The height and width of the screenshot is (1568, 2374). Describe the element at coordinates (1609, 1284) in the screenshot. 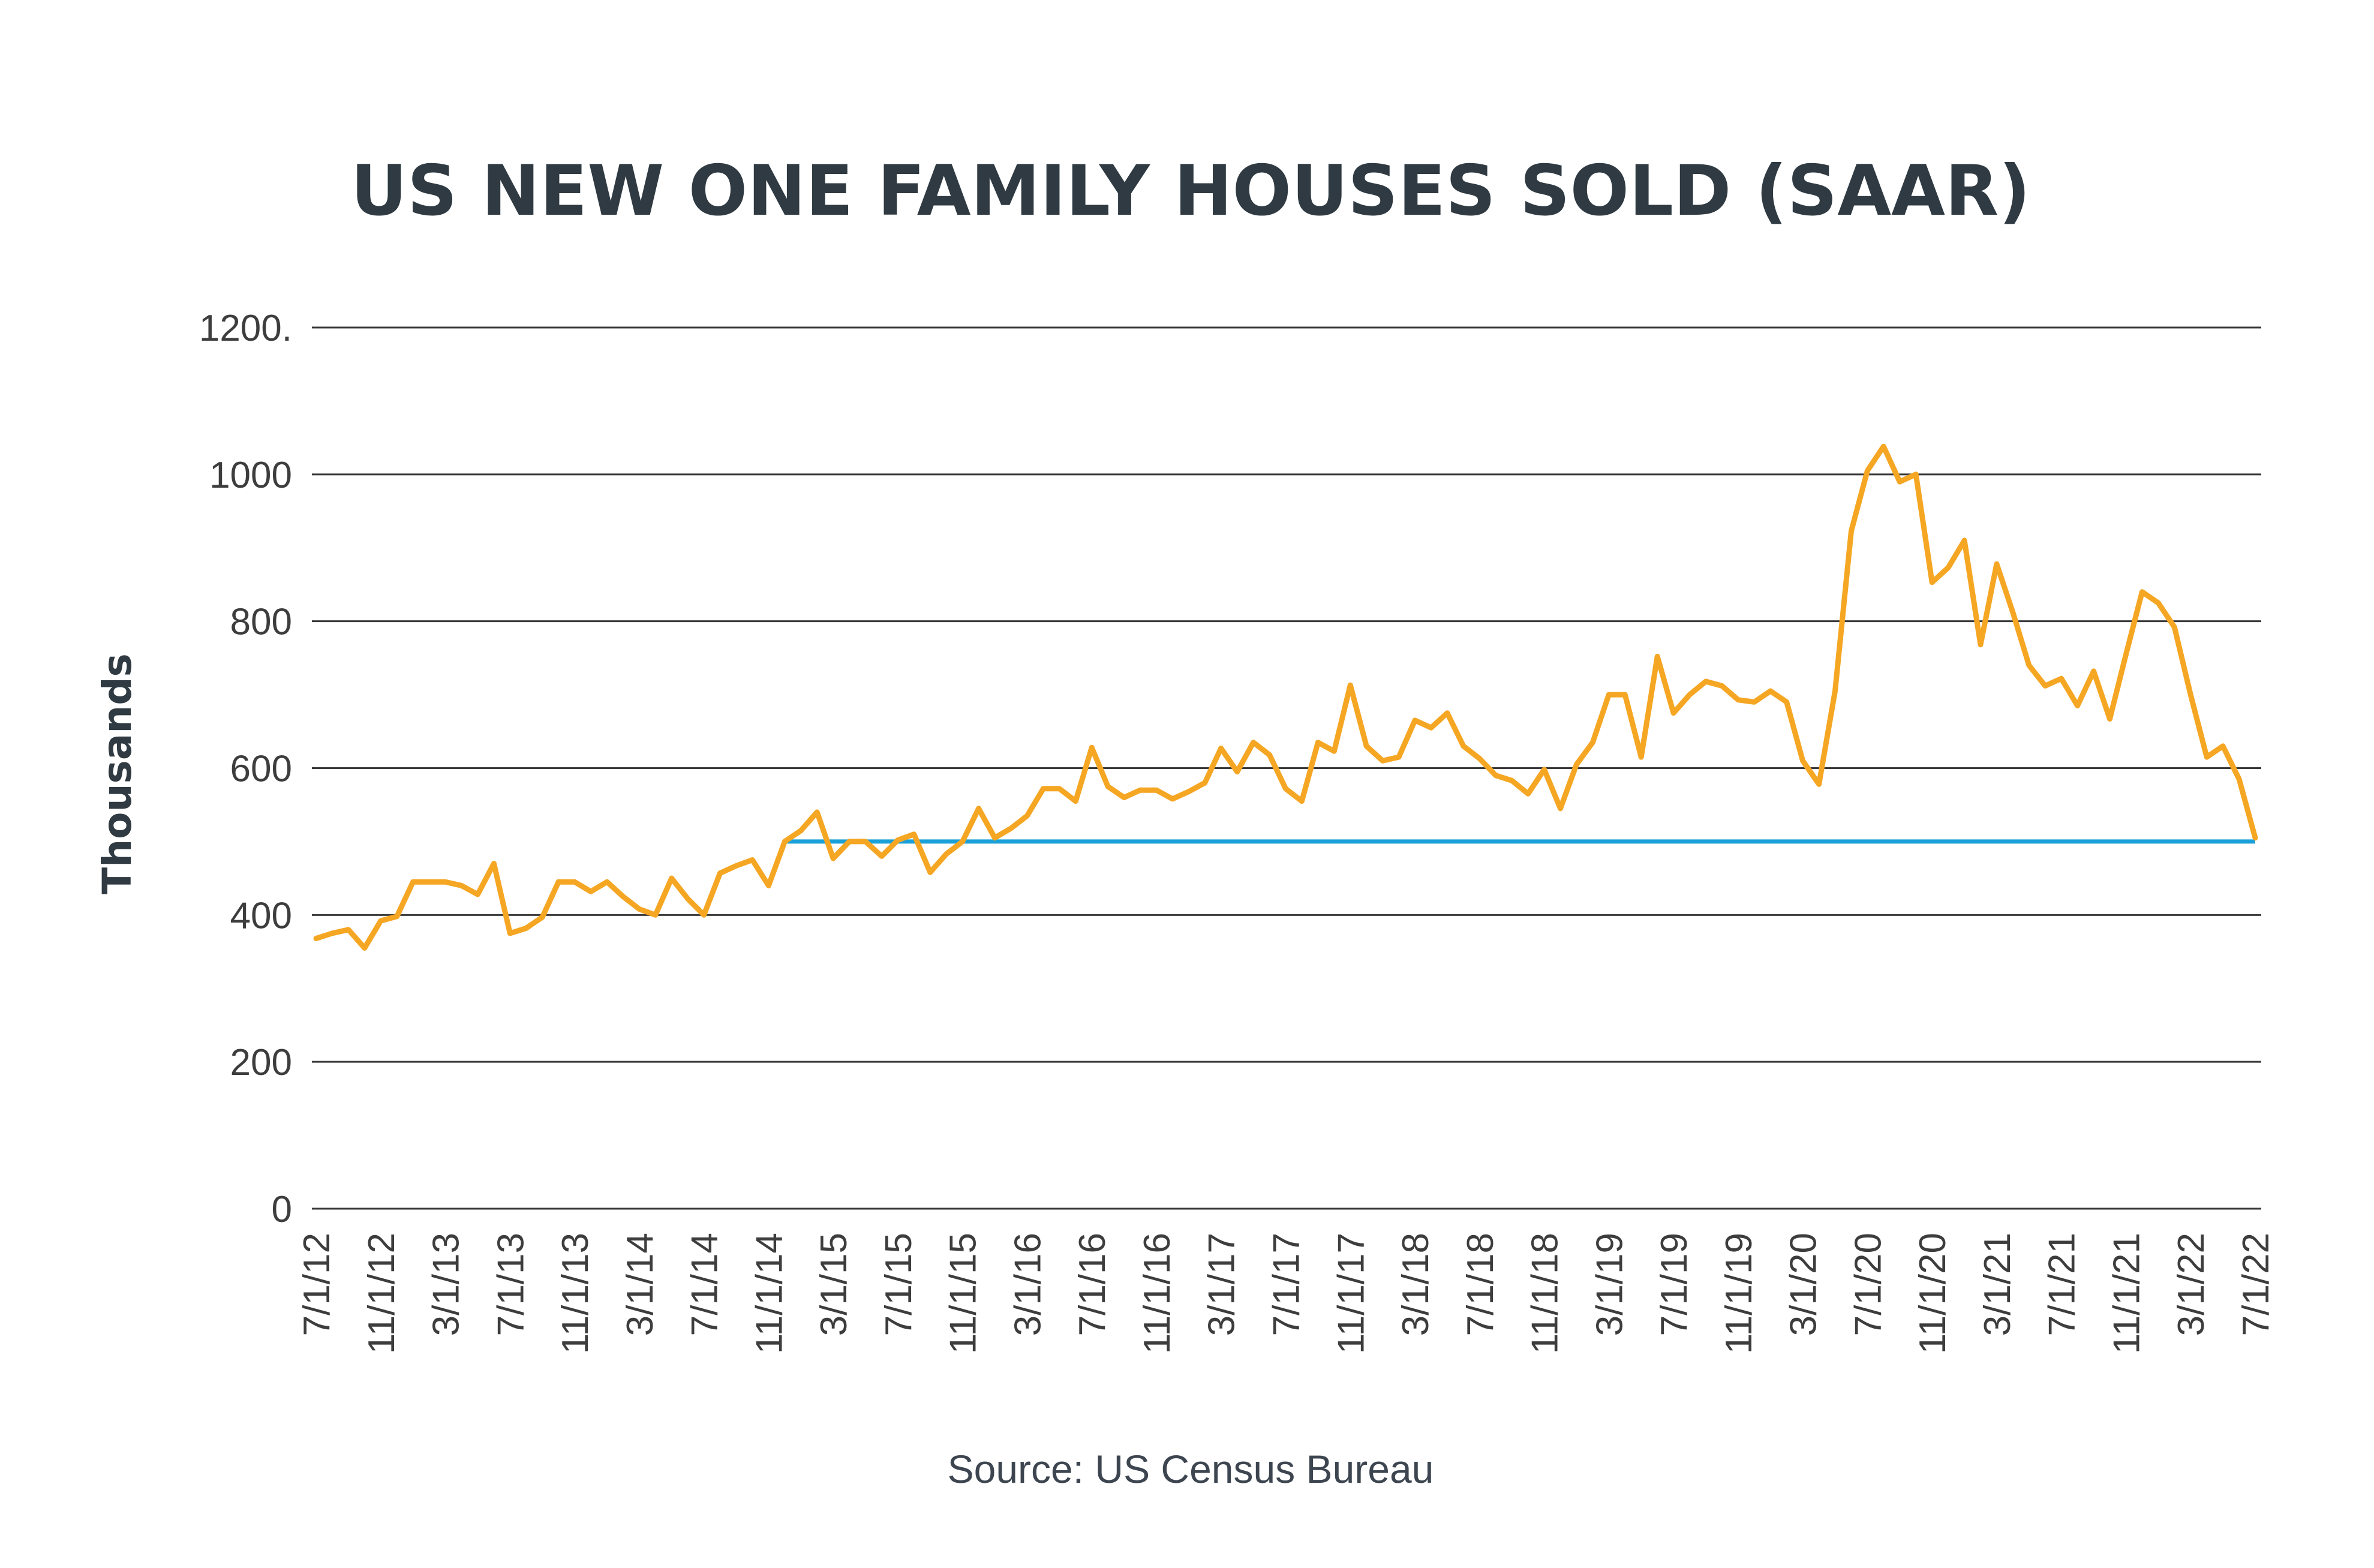

I see `x-tick-label: 3/1/19` at that location.